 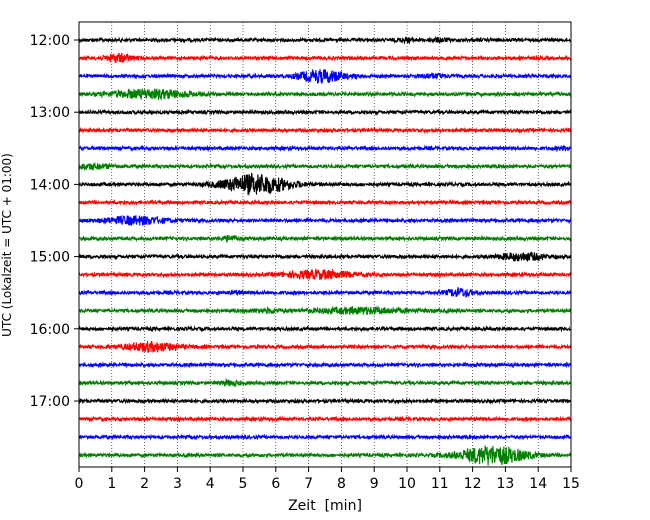 I want to click on x-tick-label: 8, so click(x=341, y=484).